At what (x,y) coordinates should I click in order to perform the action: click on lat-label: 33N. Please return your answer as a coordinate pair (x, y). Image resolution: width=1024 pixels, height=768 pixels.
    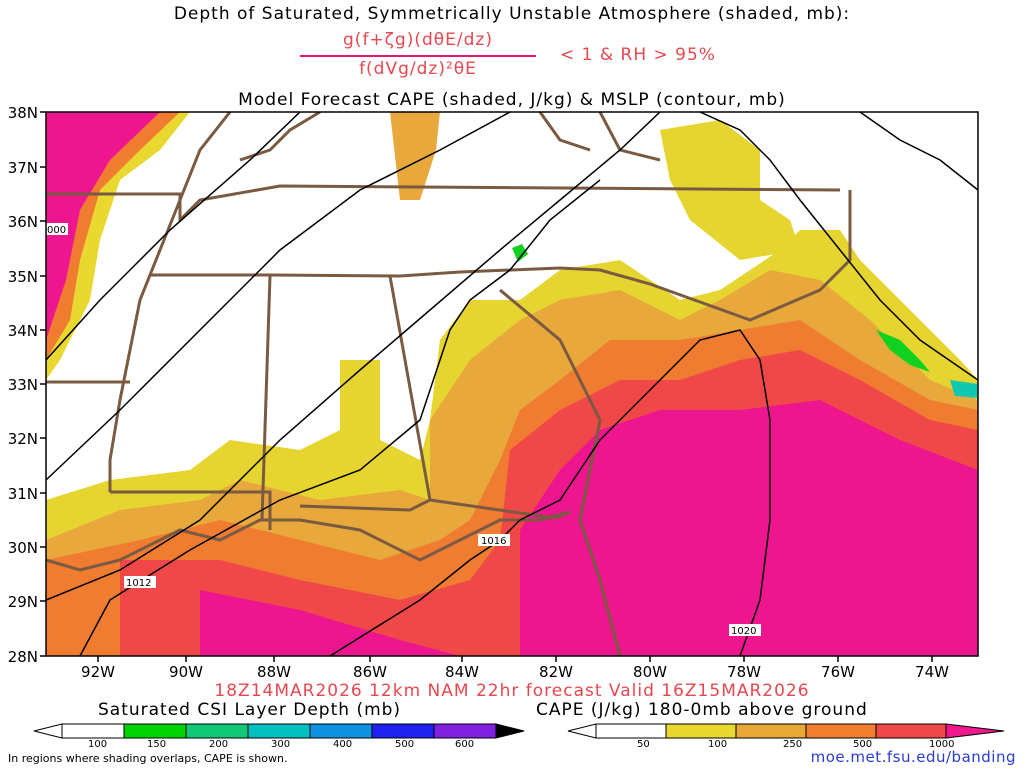
    Looking at the image, I should click on (23, 385).